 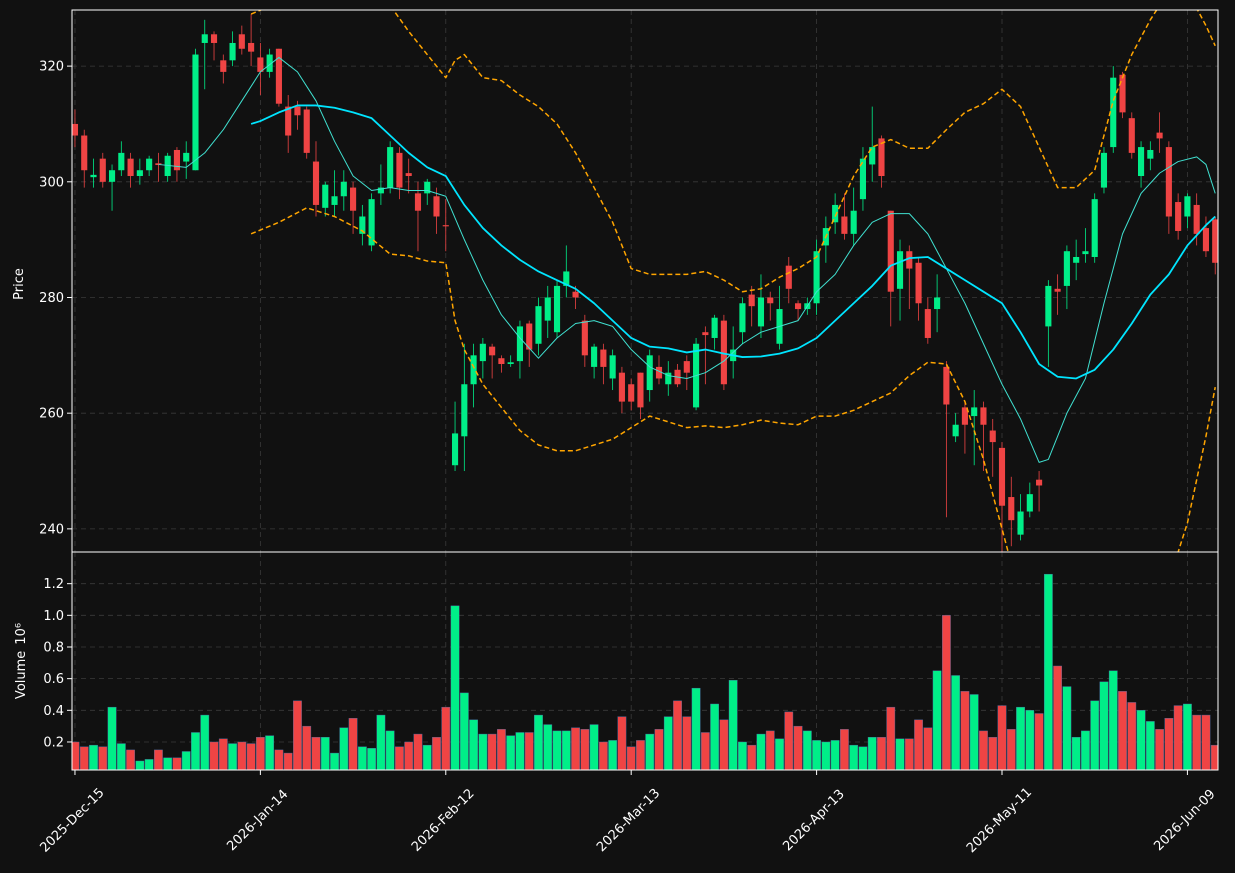 What do you see at coordinates (21, 634) in the screenshot?
I see `offset-label: 10⁶` at bounding box center [21, 634].